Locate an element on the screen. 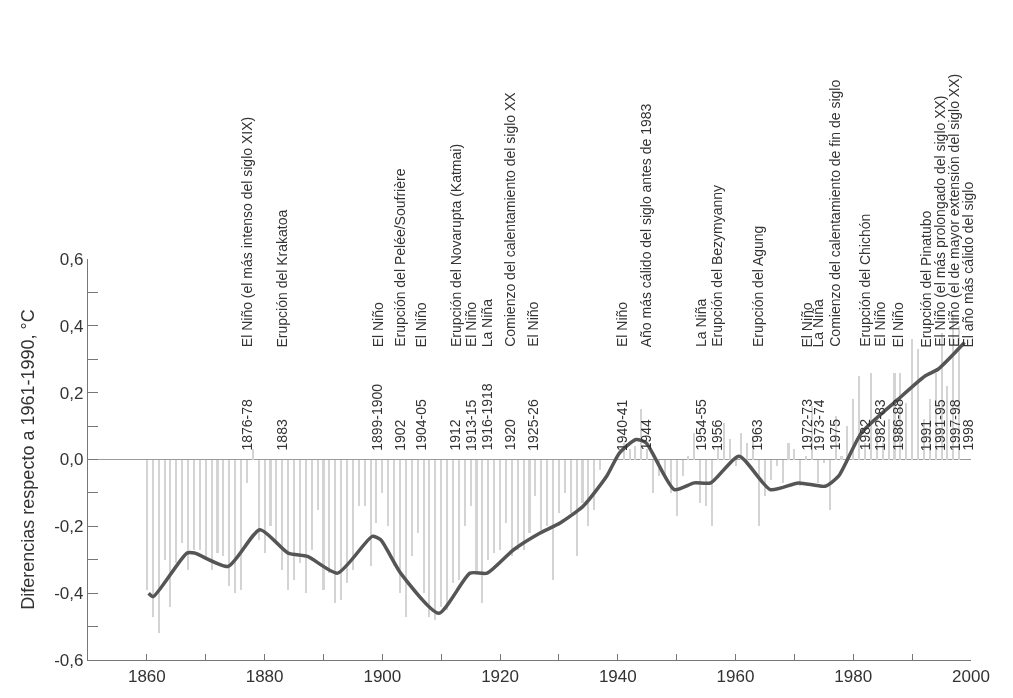 The height and width of the screenshot is (698, 1013). annotation: Erupción del Novarupta (Katmai) is located at coordinates (455, 245).